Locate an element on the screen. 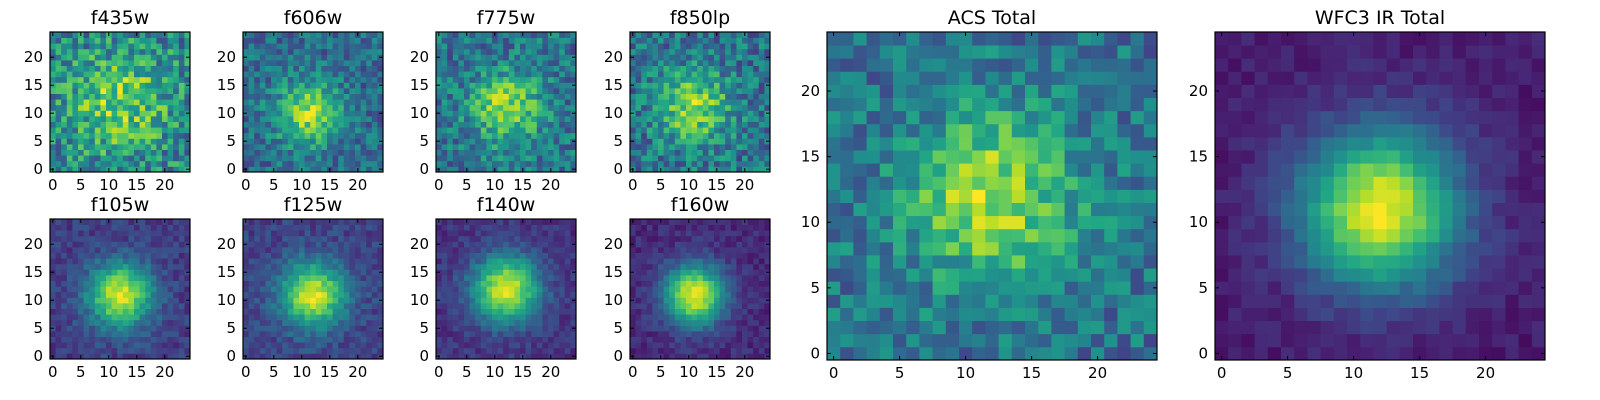  x-tick-label: 20 is located at coordinates (164, 185).